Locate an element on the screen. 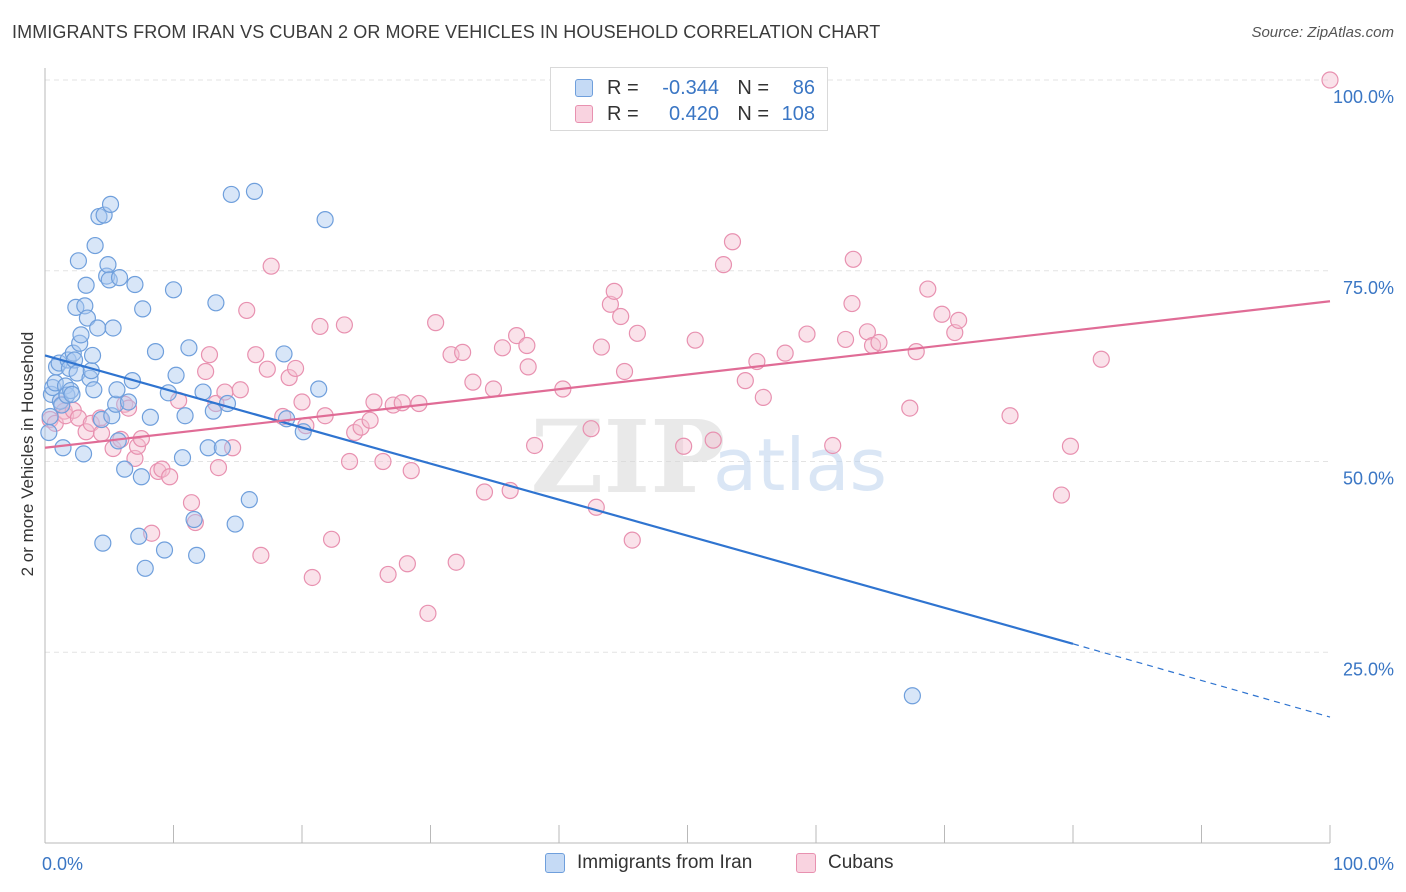 Image resolution: width=1406 pixels, height=892 pixels. legend-item-iran: Immigrants from Iran is located at coordinates (648, 863).